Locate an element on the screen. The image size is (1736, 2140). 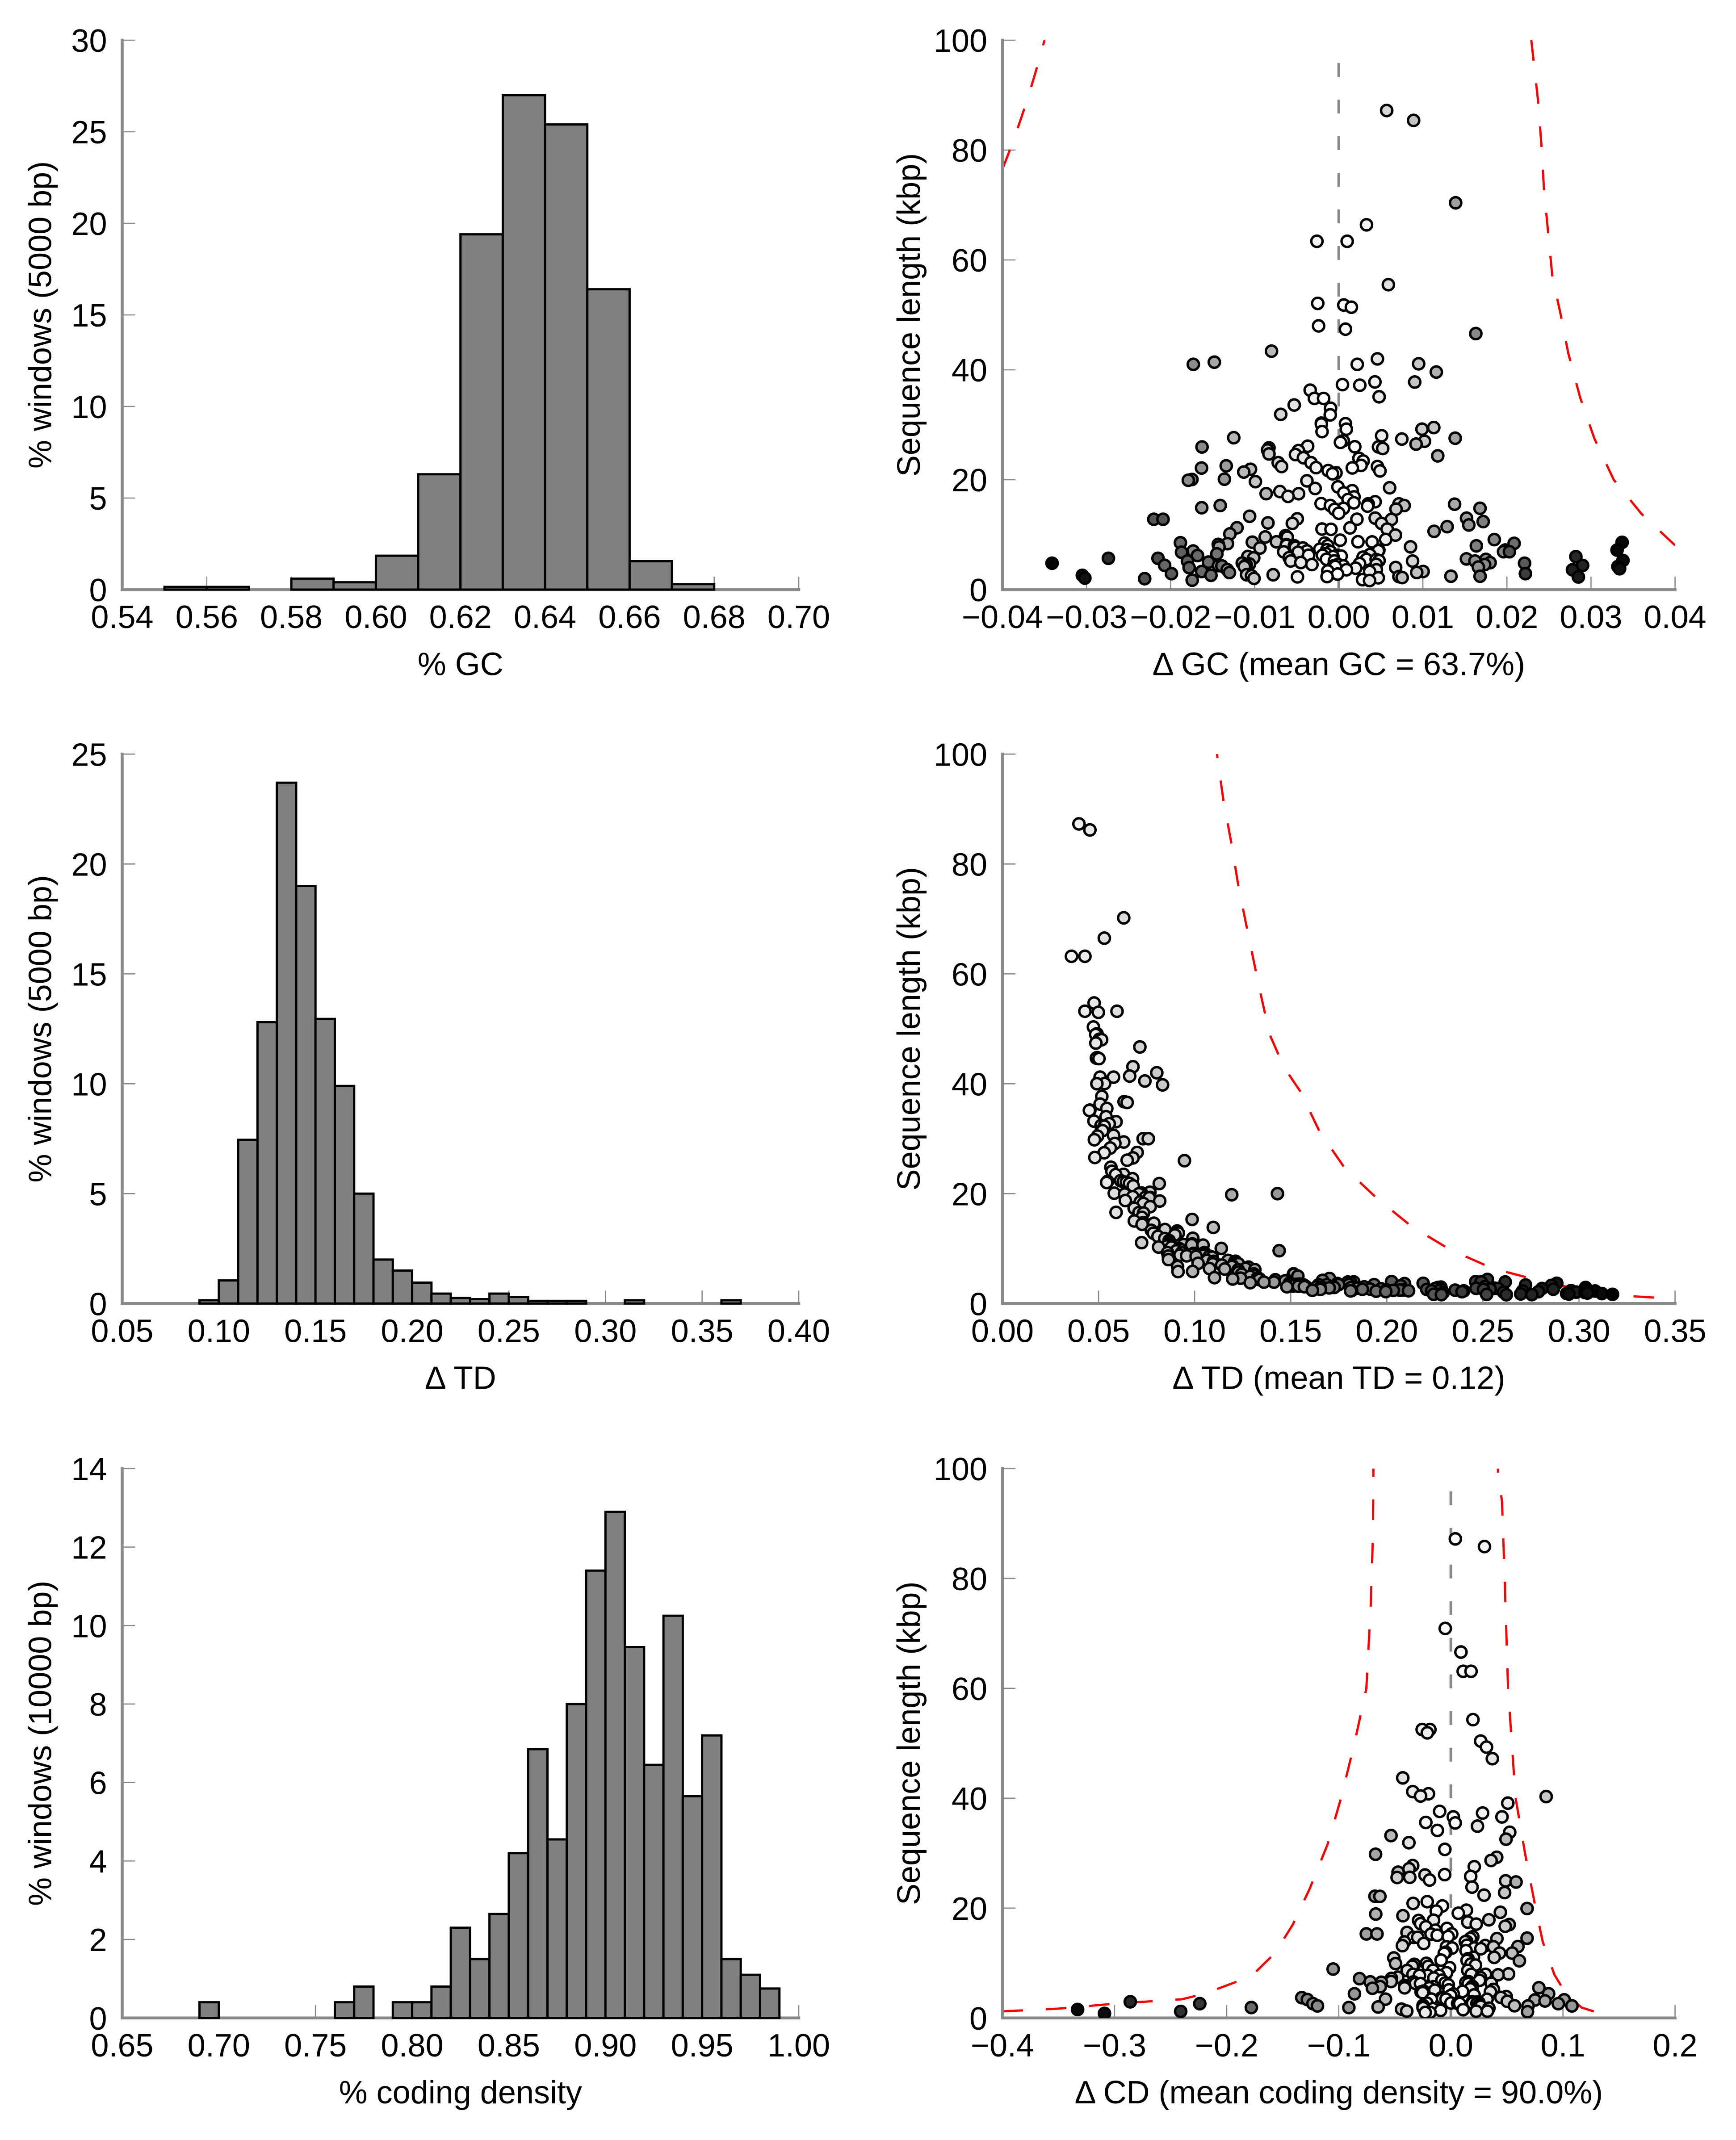
svg-text: 0.65 is located at coordinates (122, 2046).